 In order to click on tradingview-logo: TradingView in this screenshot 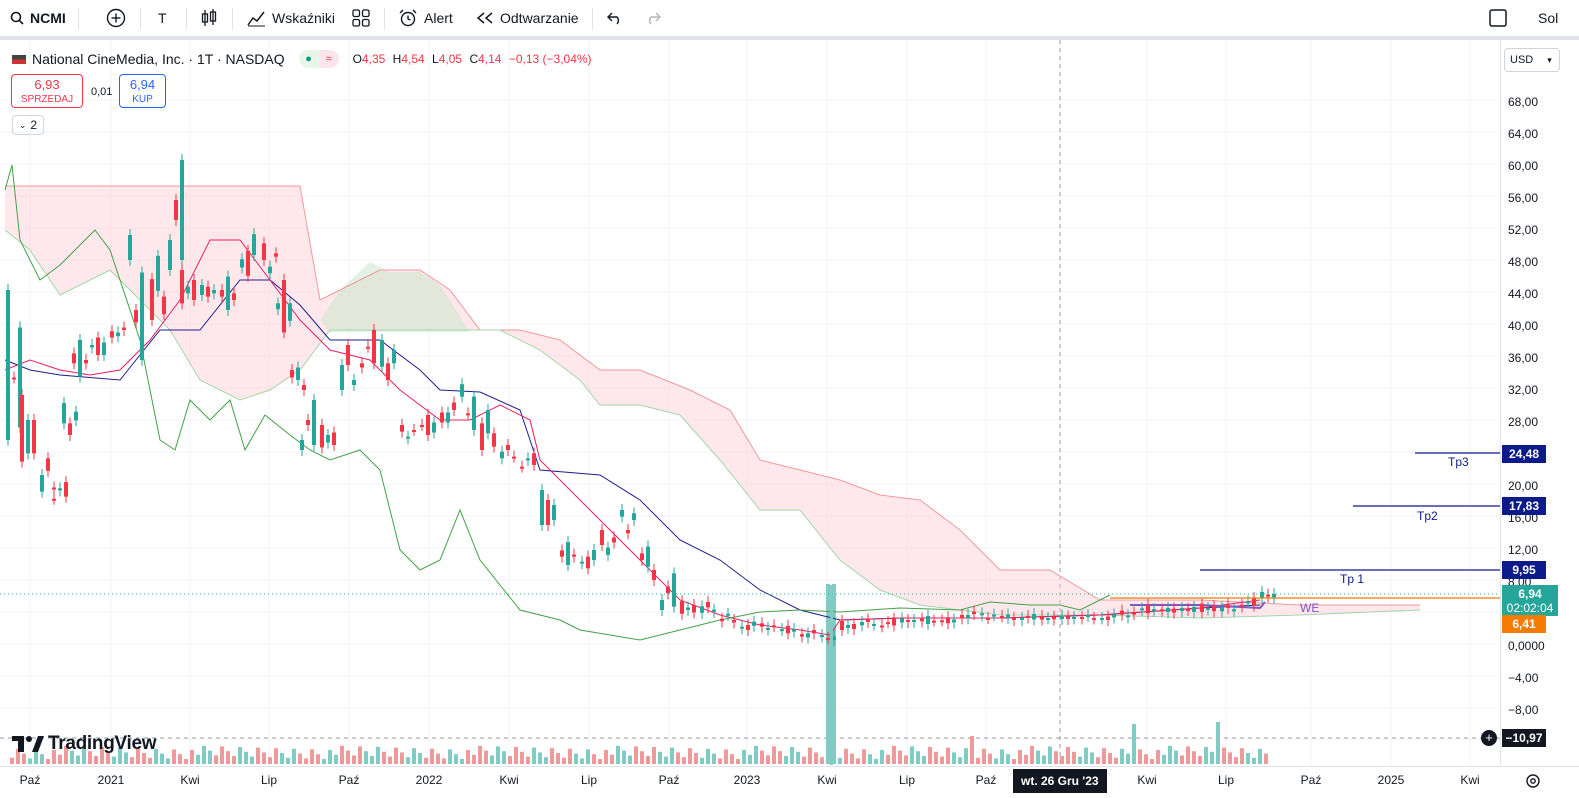, I will do `click(84, 744)`.